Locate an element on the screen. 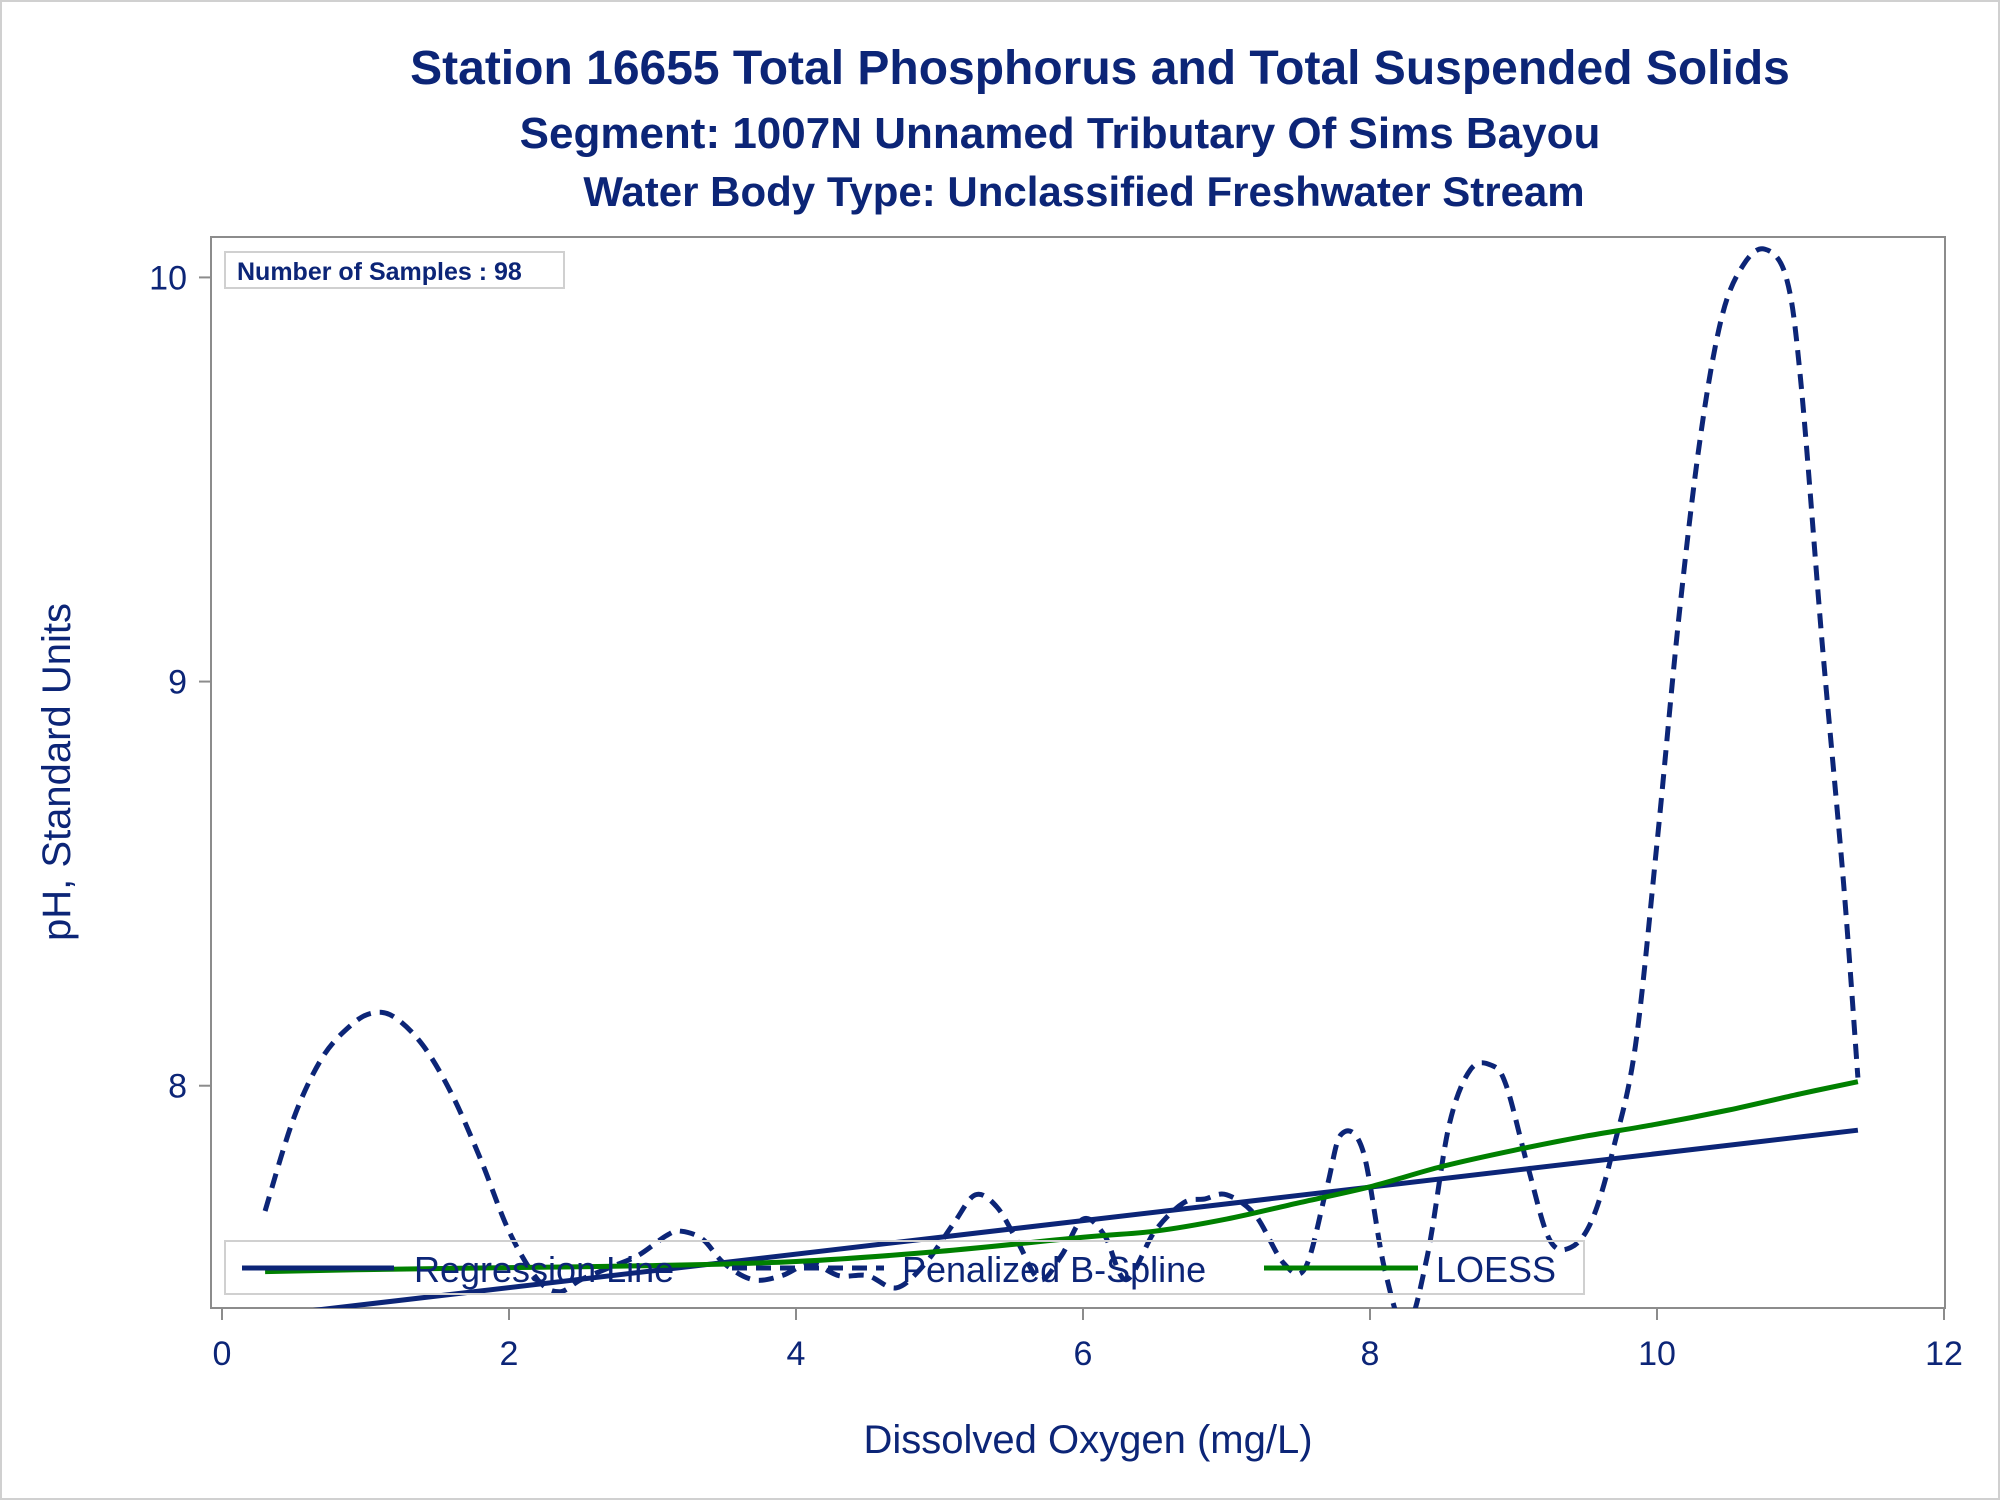 The height and width of the screenshot is (1500, 2000). legend-label-spline: Penalized B-Spline is located at coordinates (1054, 1269).